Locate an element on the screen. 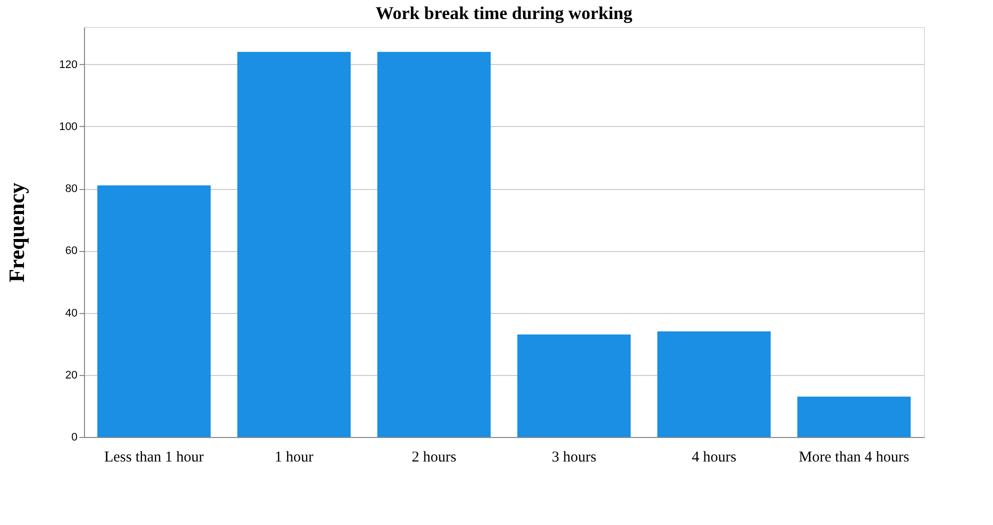  y-axis-title: Frequency is located at coordinates (17, 232).